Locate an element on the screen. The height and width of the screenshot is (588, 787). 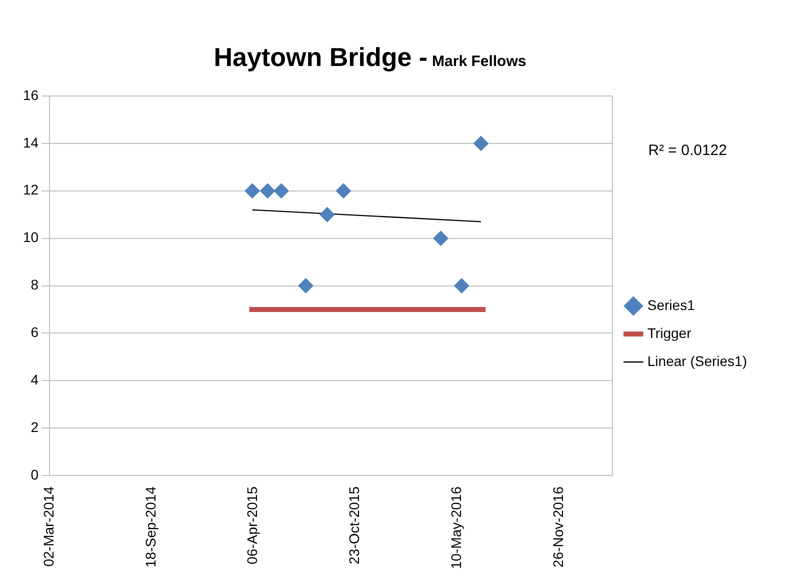
y-tick-label: 16 is located at coordinates (30, 94).